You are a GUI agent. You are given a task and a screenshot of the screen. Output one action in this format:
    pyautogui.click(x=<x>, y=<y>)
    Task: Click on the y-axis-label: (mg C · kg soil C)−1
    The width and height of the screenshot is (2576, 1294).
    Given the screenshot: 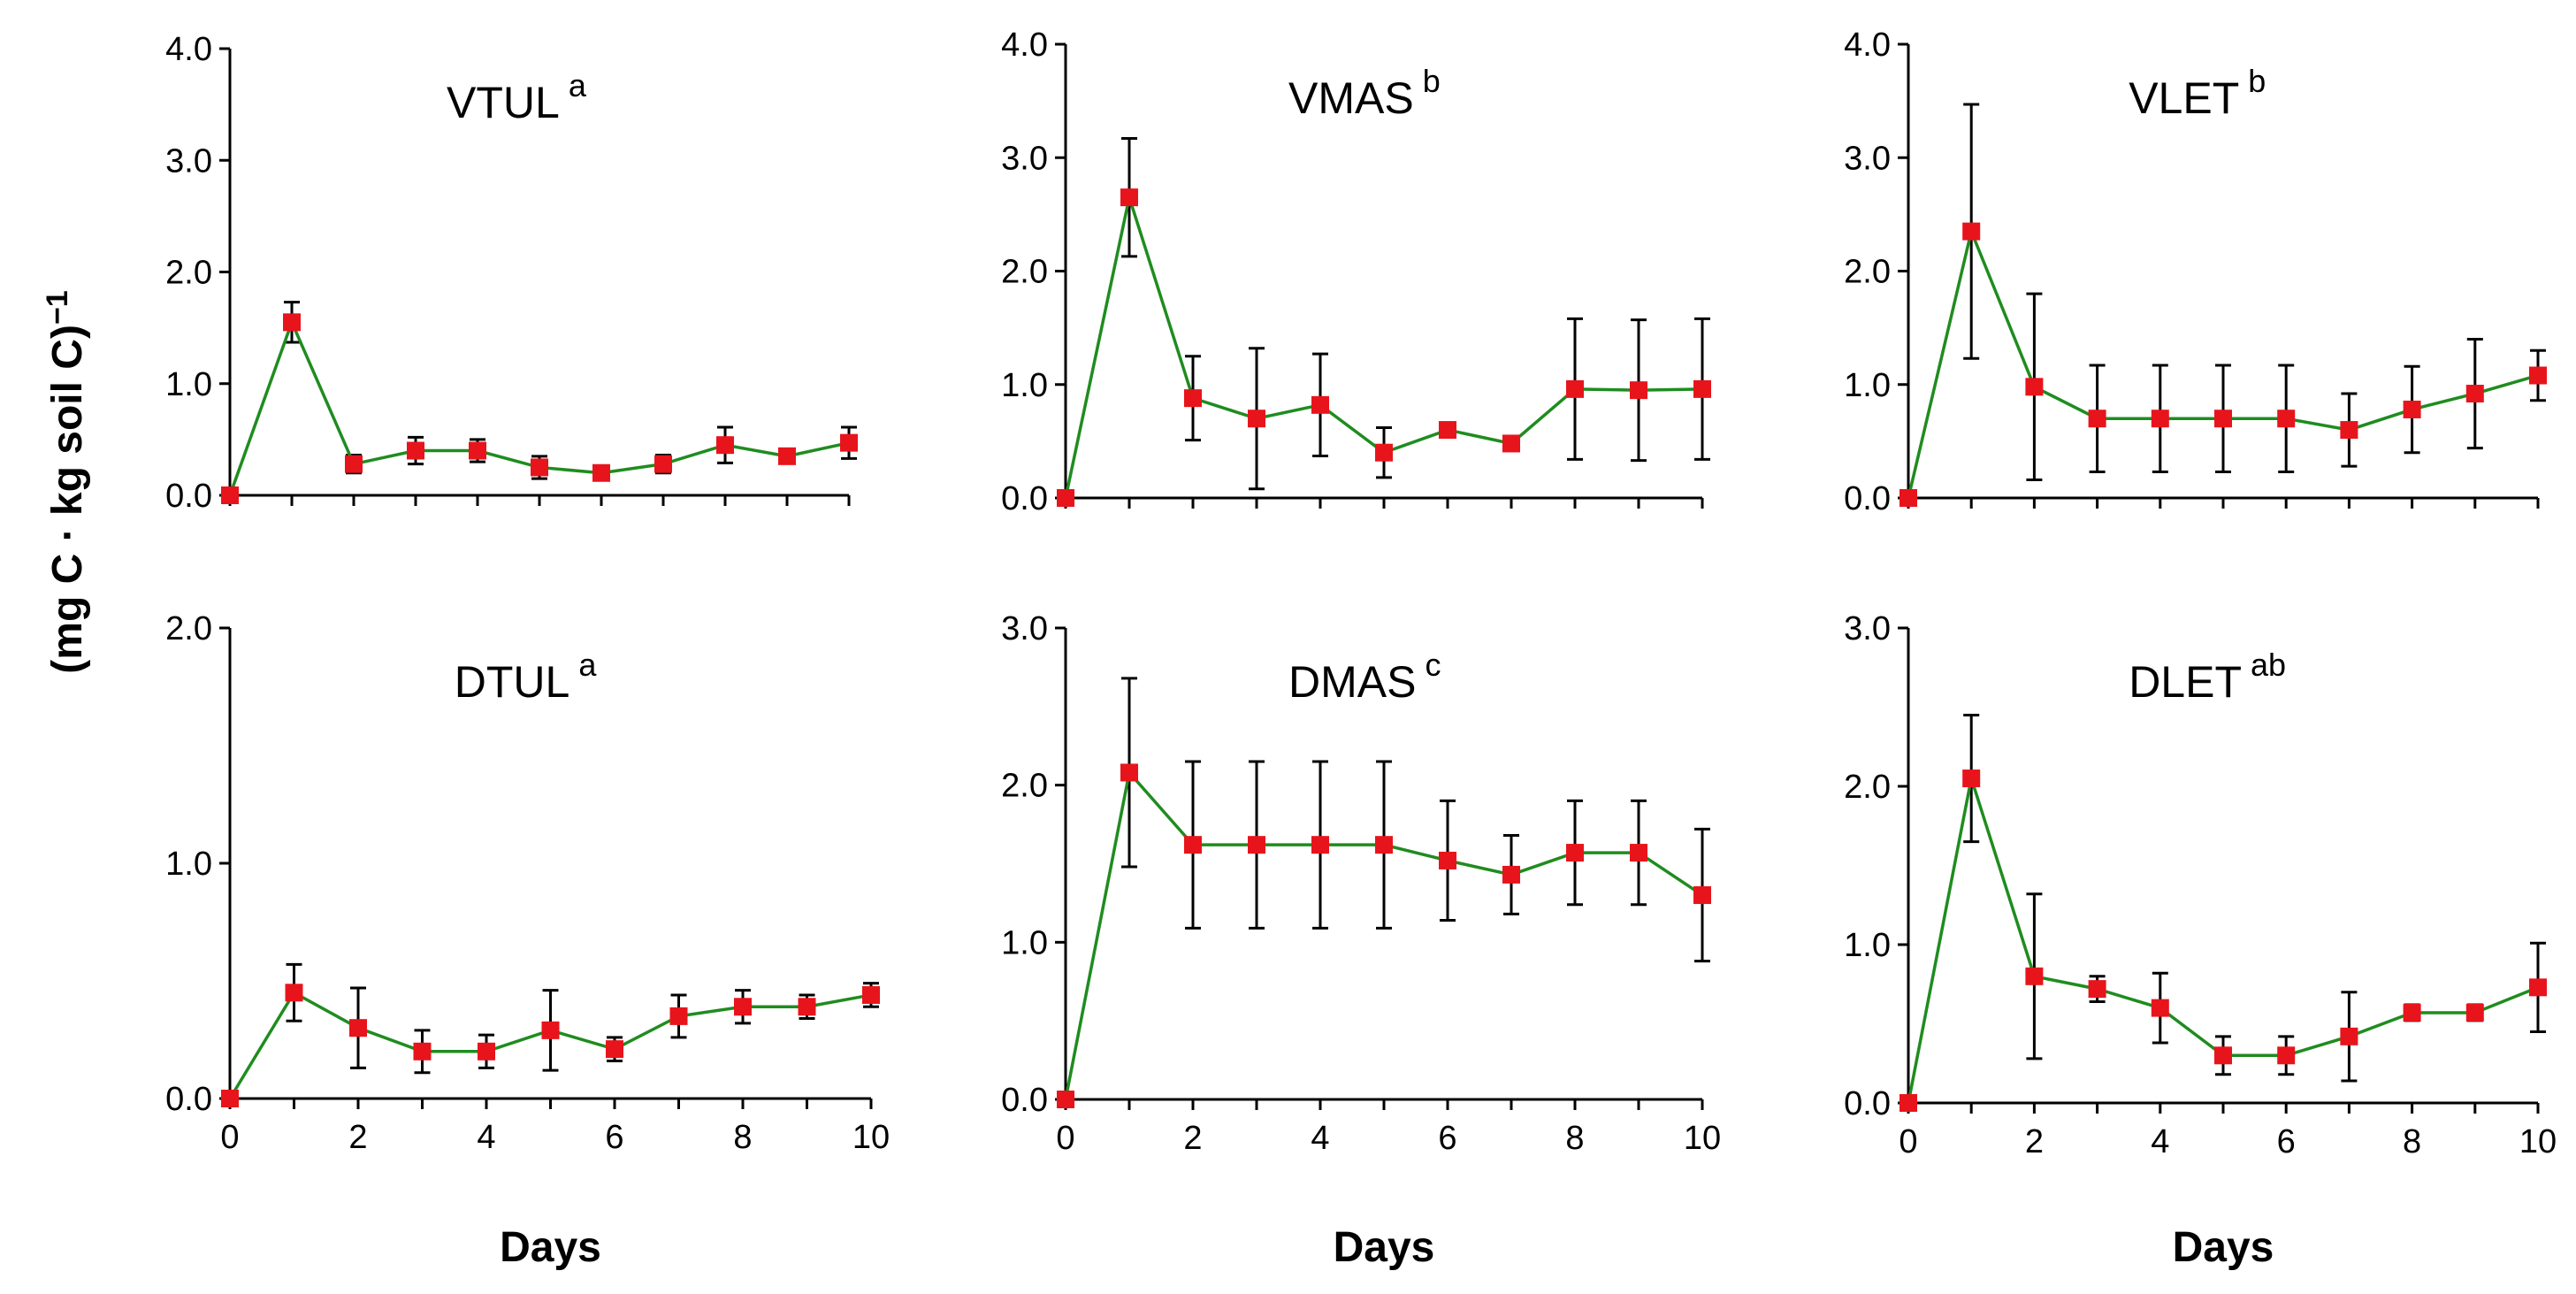 What is the action you would take?
    pyautogui.click(x=66, y=481)
    